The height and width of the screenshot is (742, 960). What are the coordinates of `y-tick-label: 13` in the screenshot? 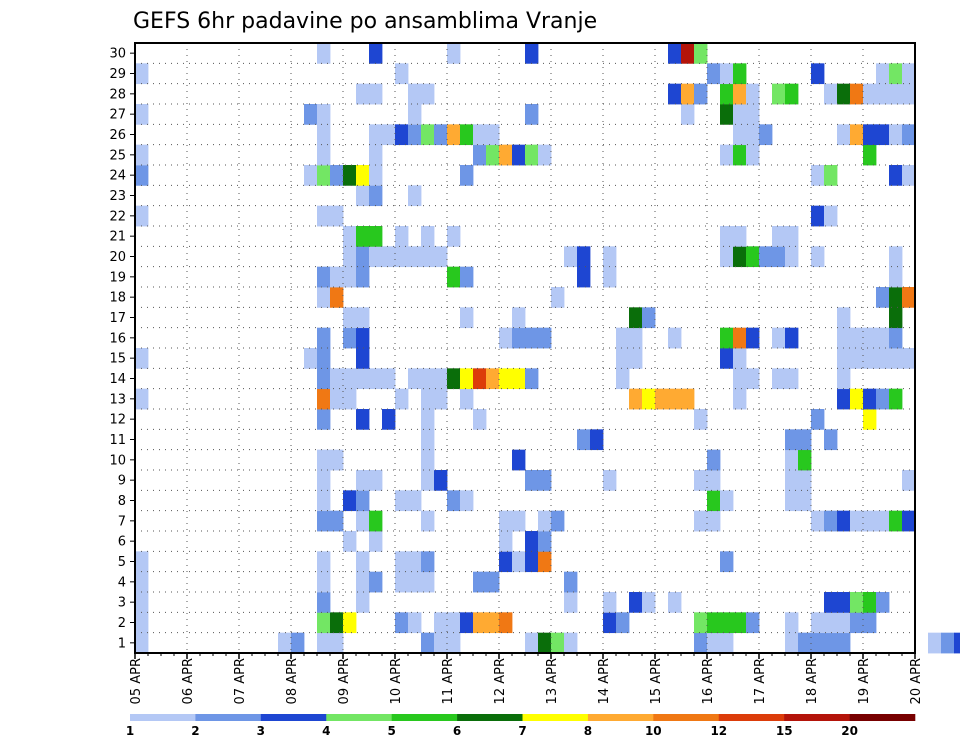 It's located at (117, 399).